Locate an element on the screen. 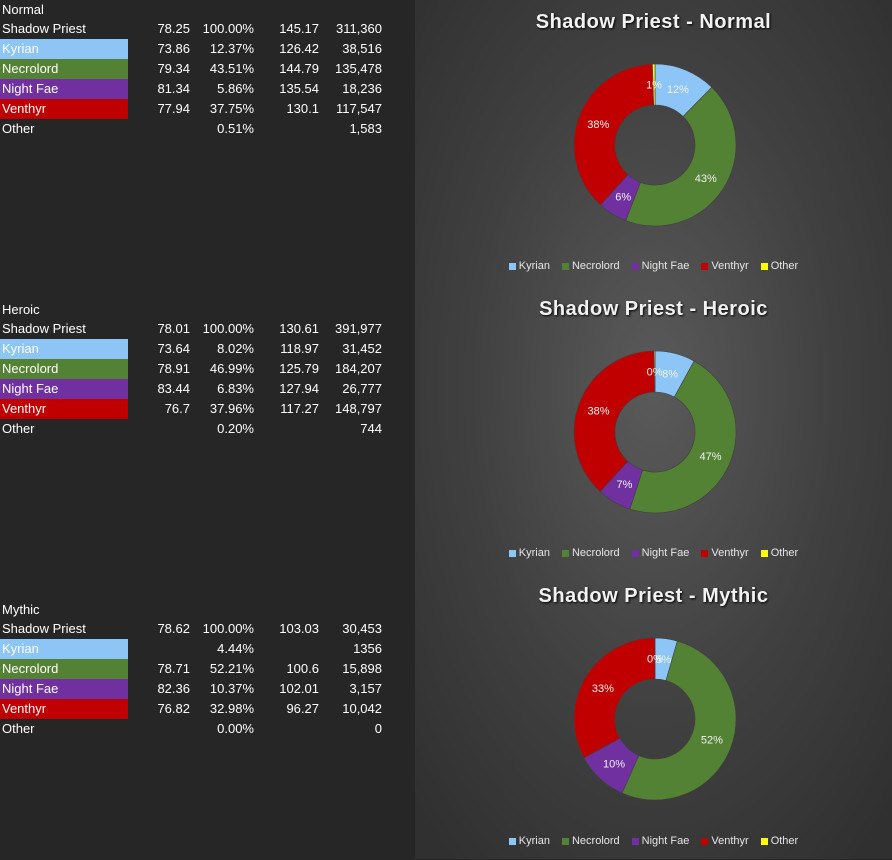  row-label: Night Fae is located at coordinates (64, 389).